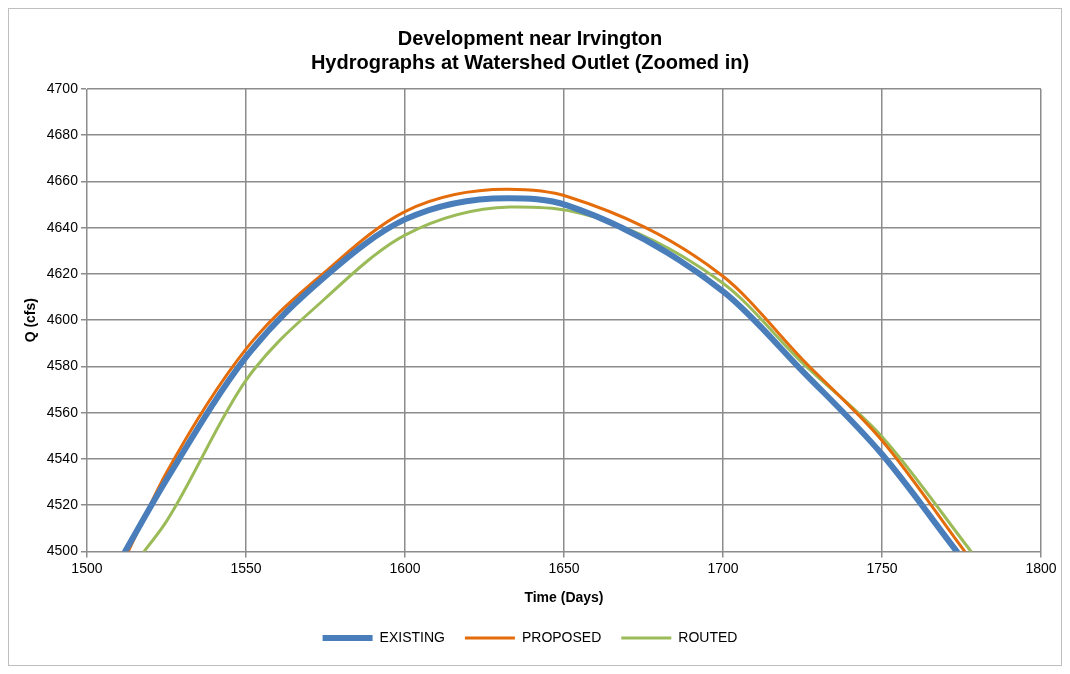 This screenshot has width=1070, height=674. I want to click on x-tick-label: 1550, so click(246, 567).